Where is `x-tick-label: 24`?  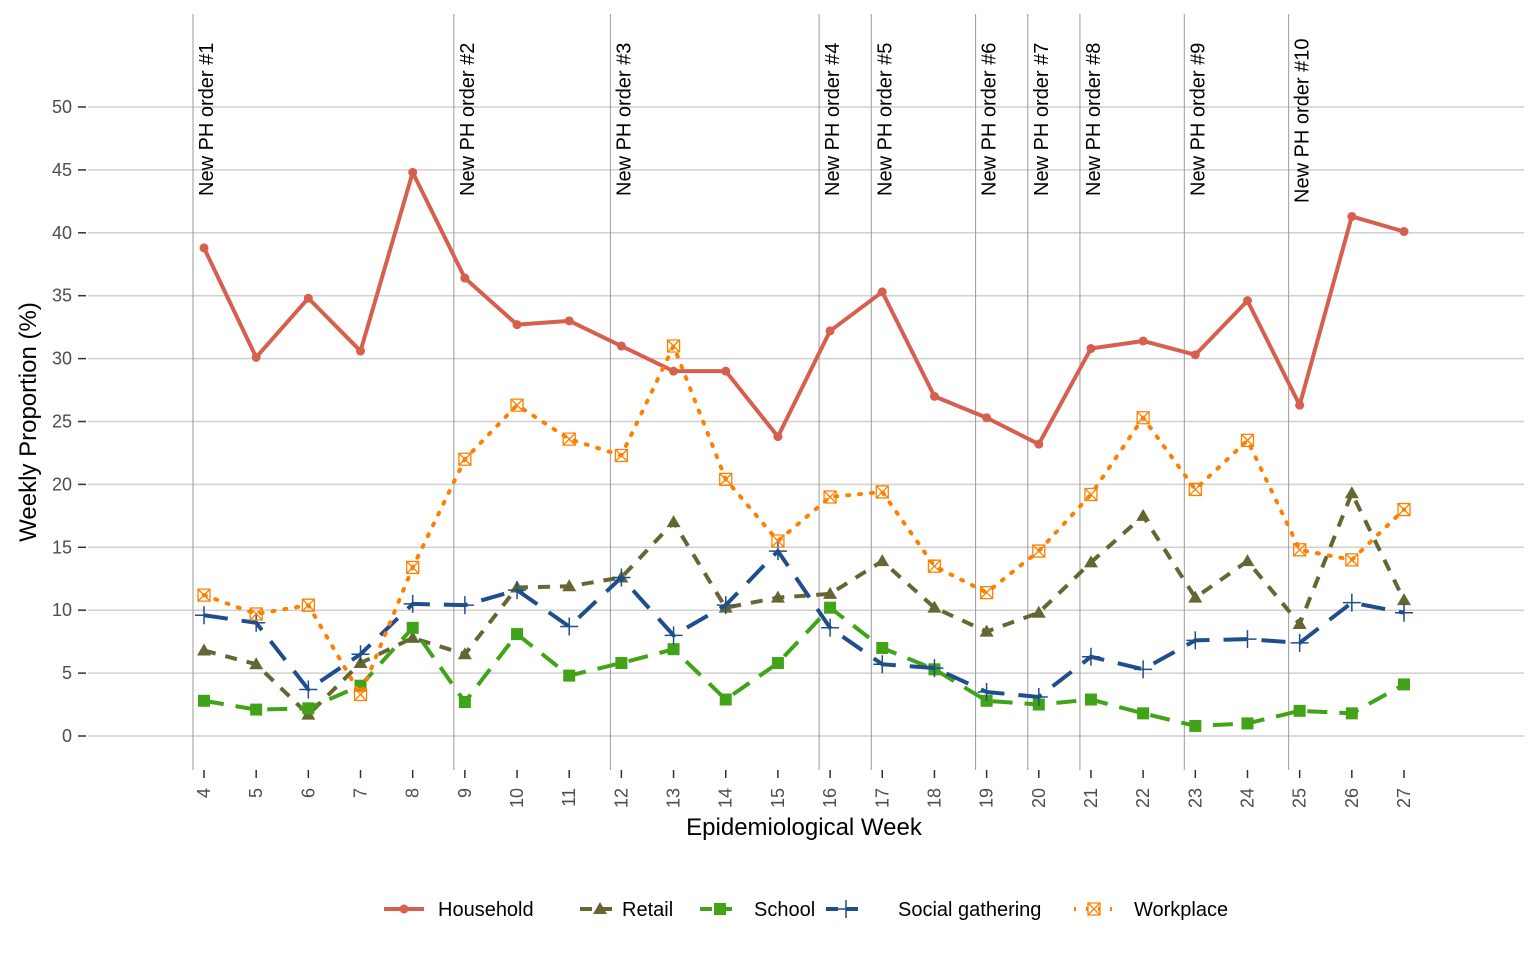
x-tick-label: 24 is located at coordinates (1247, 798).